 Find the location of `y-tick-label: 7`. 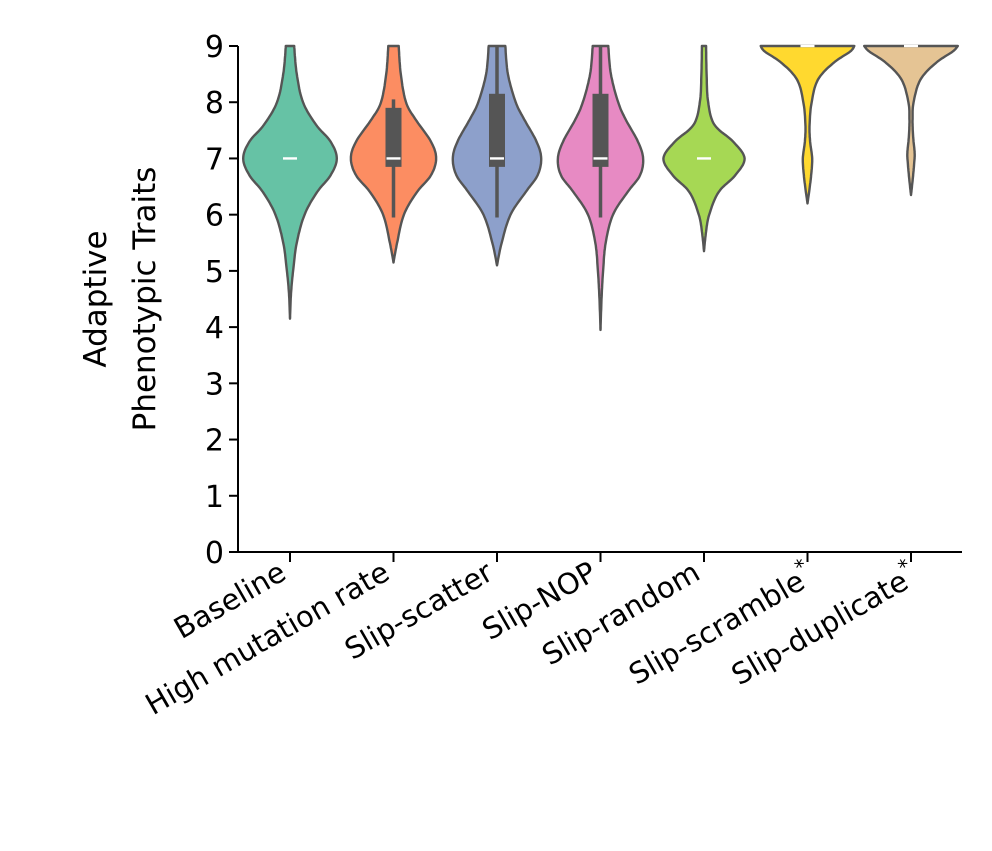

y-tick-label: 7 is located at coordinates (214, 159).